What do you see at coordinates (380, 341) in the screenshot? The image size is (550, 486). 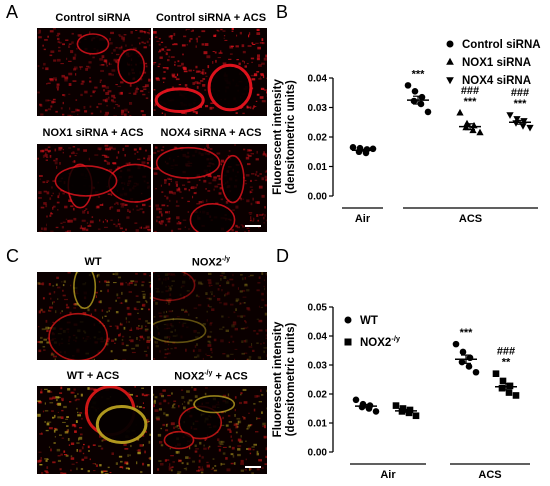 I see `legend-label: NOX2-/y` at bounding box center [380, 341].